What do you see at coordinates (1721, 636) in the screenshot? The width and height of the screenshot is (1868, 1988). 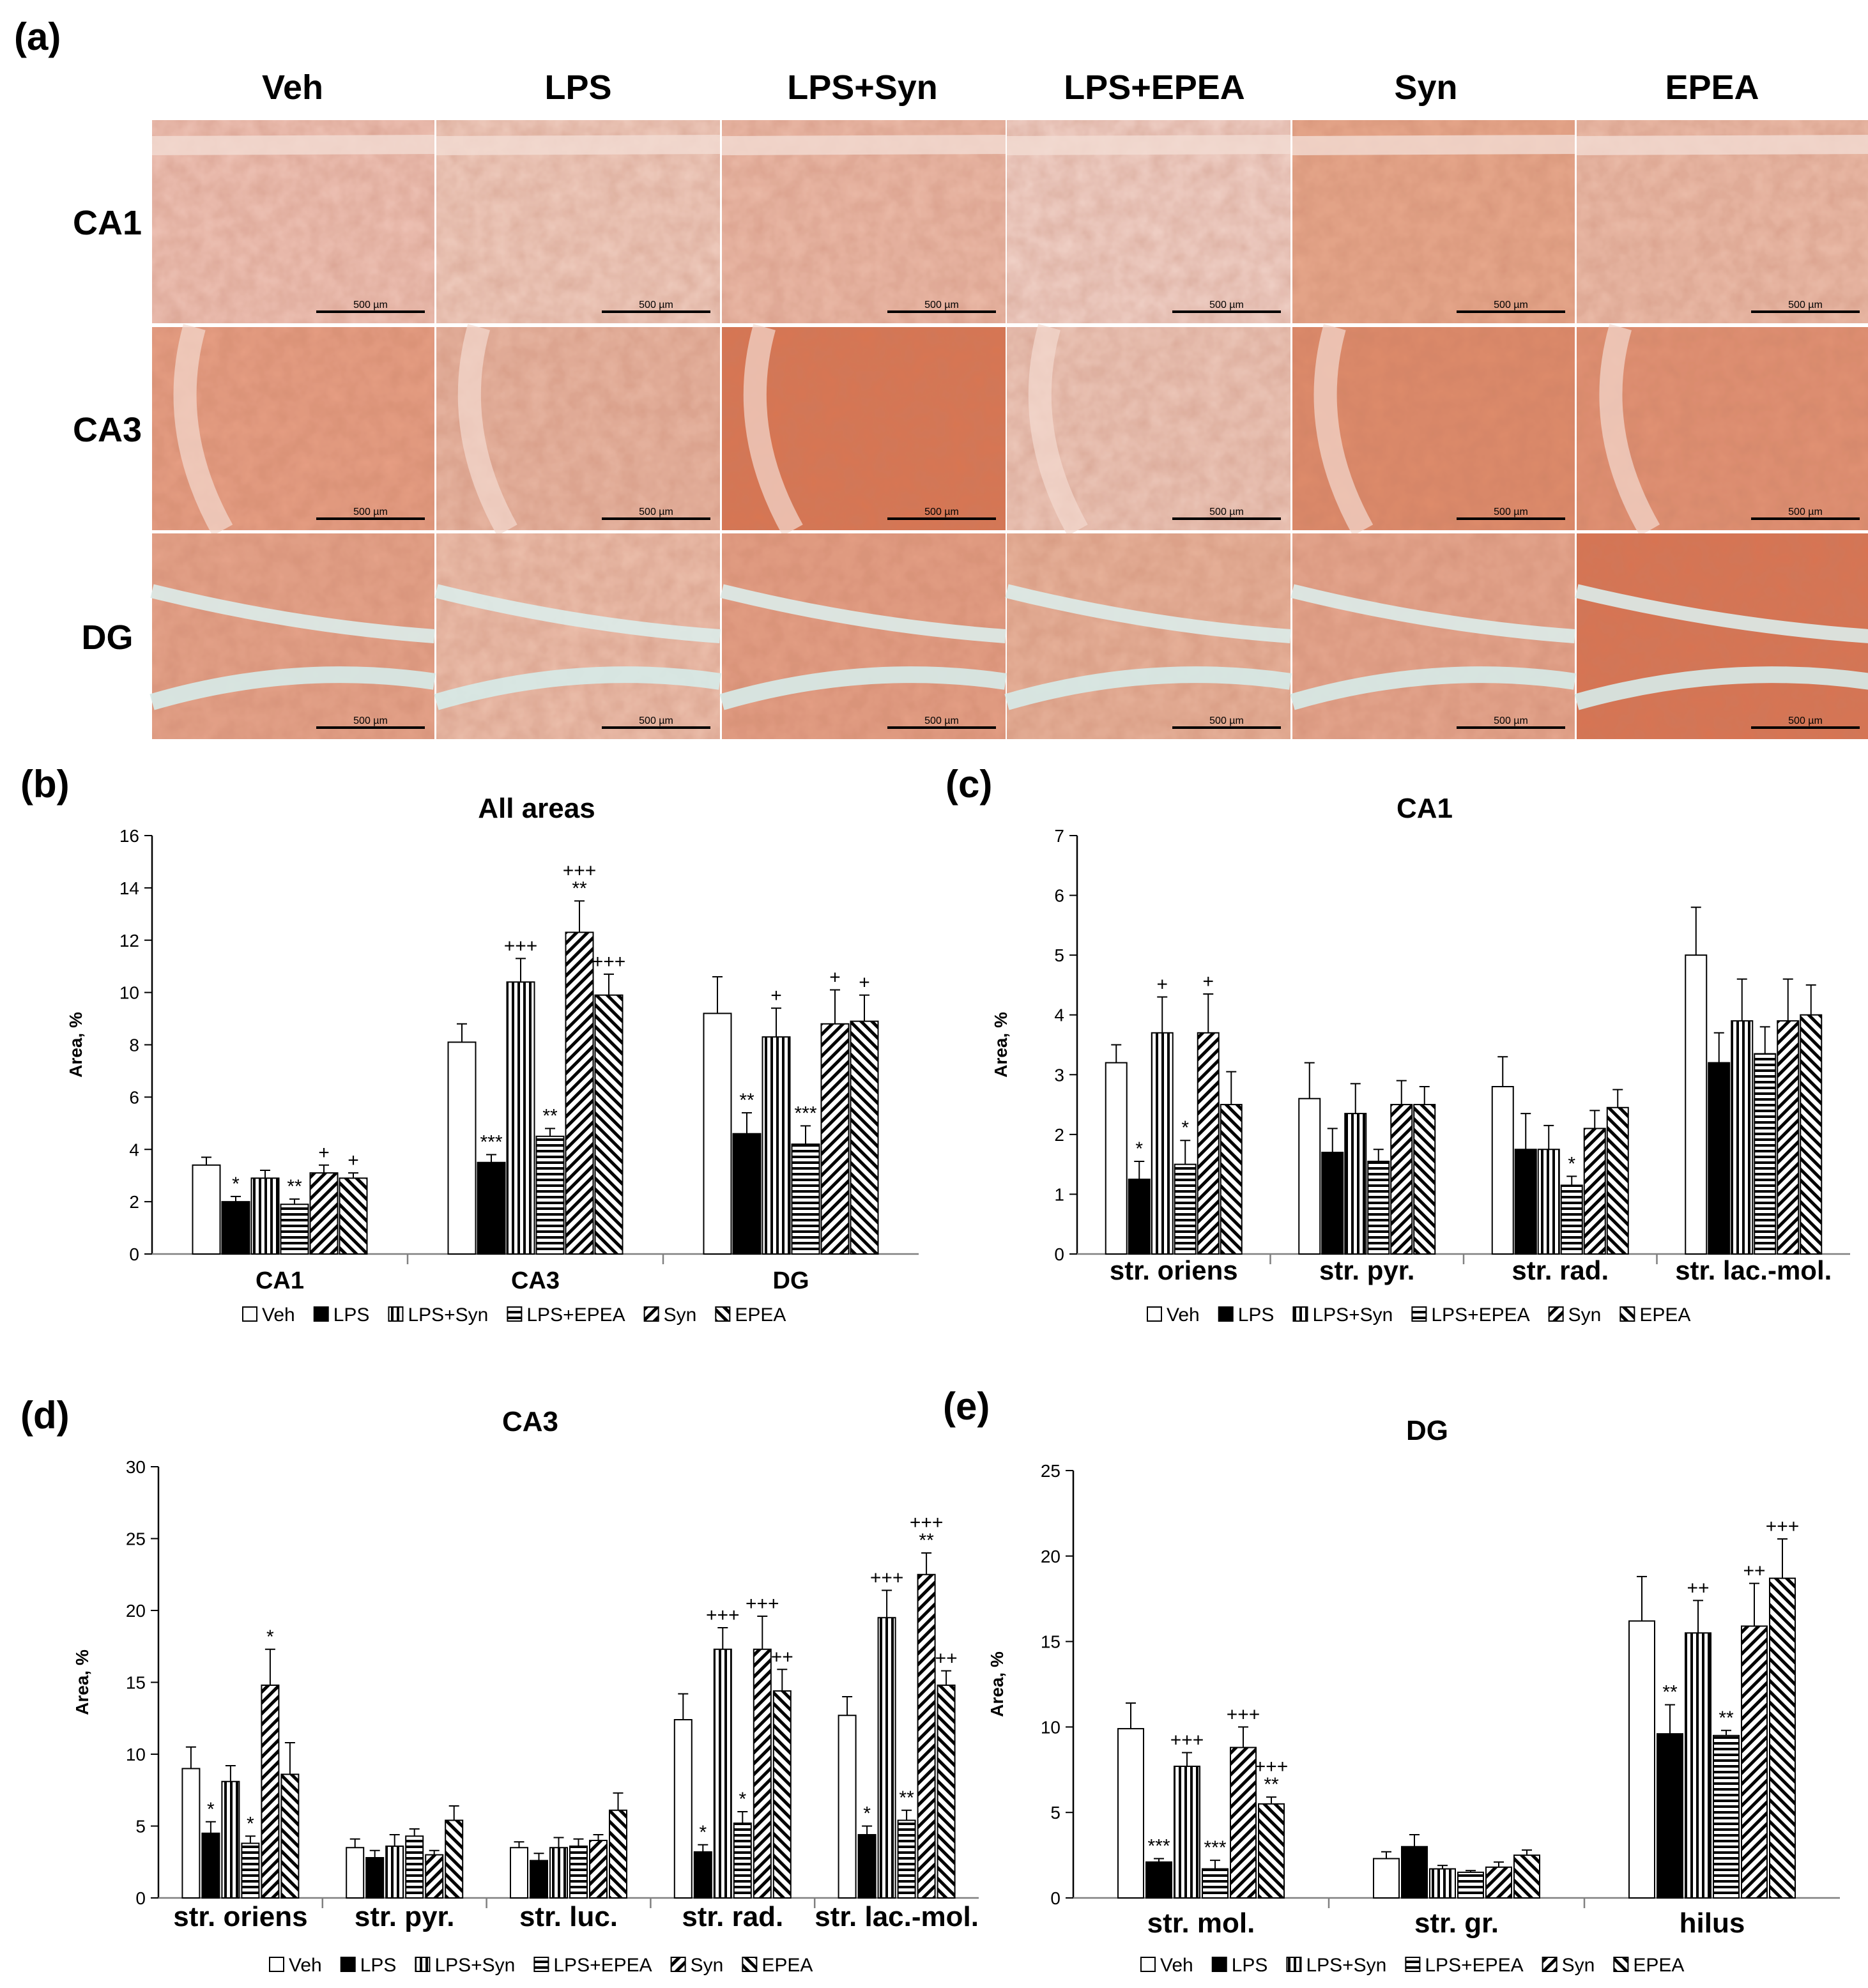 I see `micrograph-dg-epea: 500 µm` at bounding box center [1721, 636].